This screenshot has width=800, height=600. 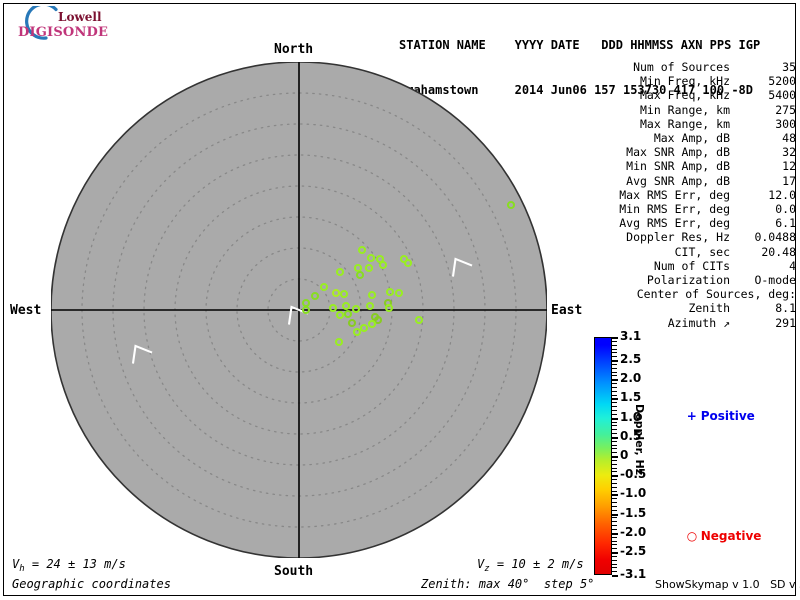 I want to click on parameter-label: Max SNR Amp, dB, so click(x=678, y=152).